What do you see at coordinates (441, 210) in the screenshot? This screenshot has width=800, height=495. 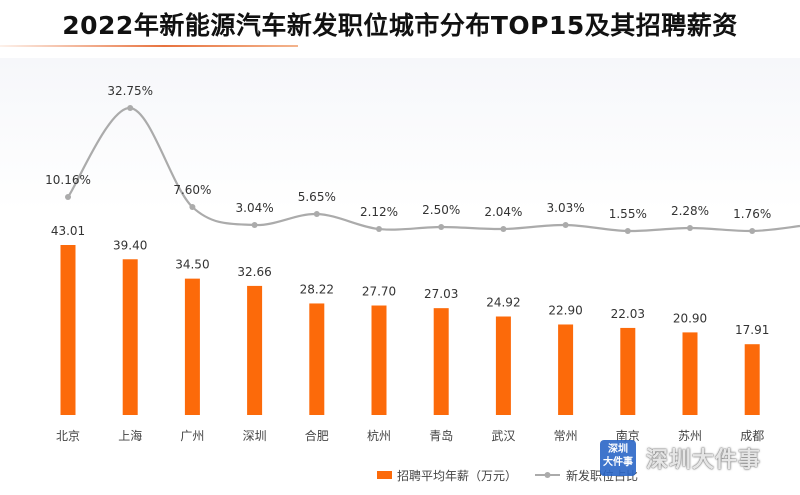 I see `line-label-青岛: 2.50%` at bounding box center [441, 210].